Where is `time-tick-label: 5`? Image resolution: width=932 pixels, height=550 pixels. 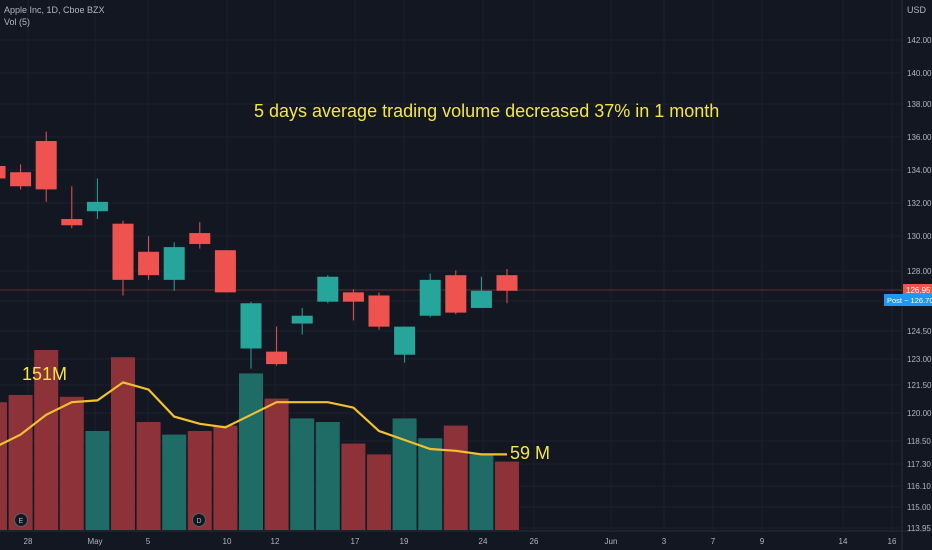
time-tick-label: 5 is located at coordinates (148, 541).